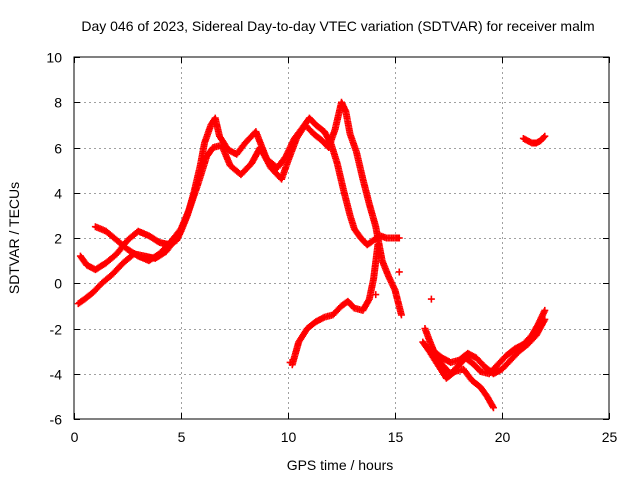  What do you see at coordinates (56, 330) in the screenshot?
I see `y-tick-label: -2` at bounding box center [56, 330].